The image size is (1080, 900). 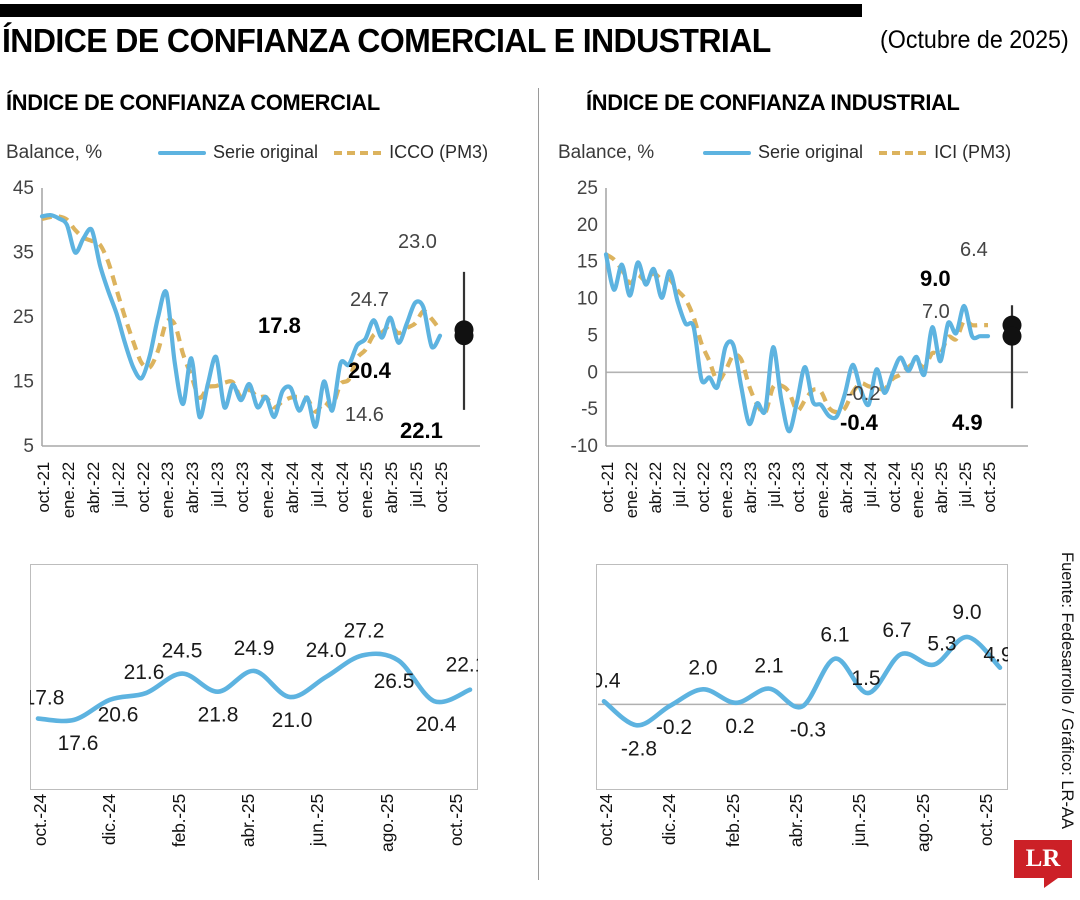 What do you see at coordinates (193, 102) in the screenshot?
I see `panel-title-comercial: ÍNDICE DE CONFIANZA COMERCIAL` at bounding box center [193, 102].